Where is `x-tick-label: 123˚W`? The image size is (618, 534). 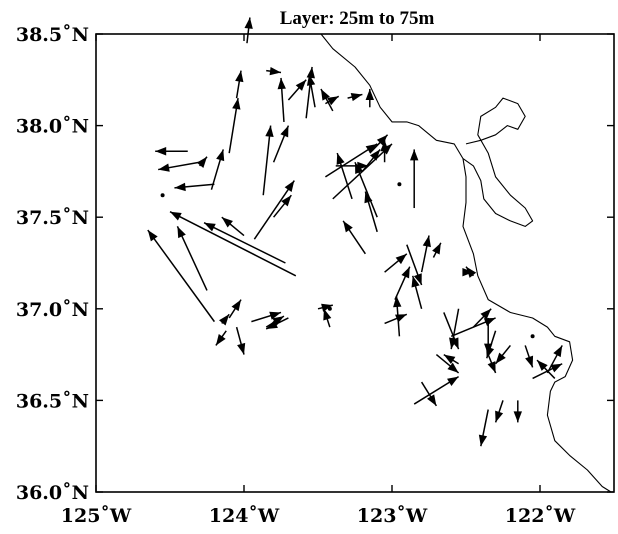 x-tick-label: 123˚W is located at coordinates (392, 515).